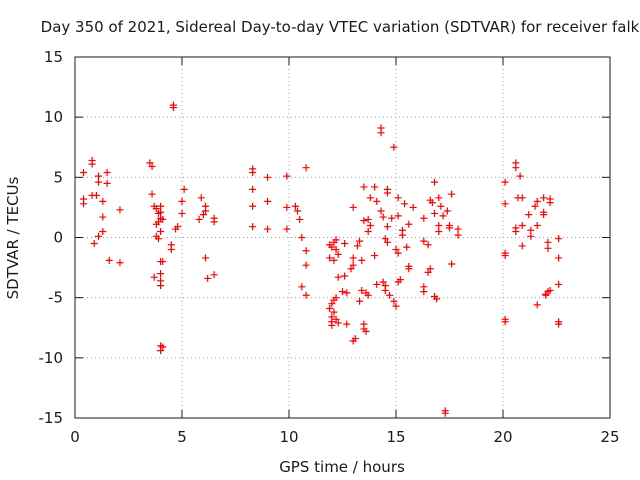 This screenshot has height=480, width=640. I want to click on y-tick-label: 5, so click(58, 177).